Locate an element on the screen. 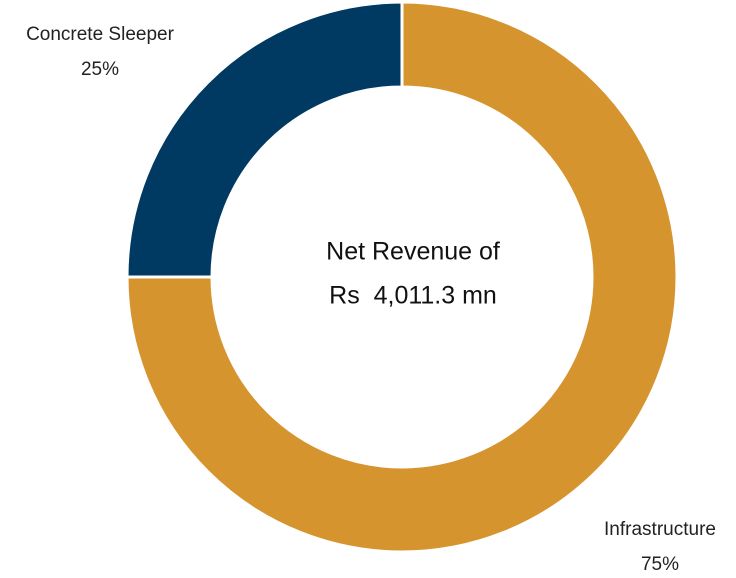  center-text: Net Revenue of is located at coordinates (413, 252).